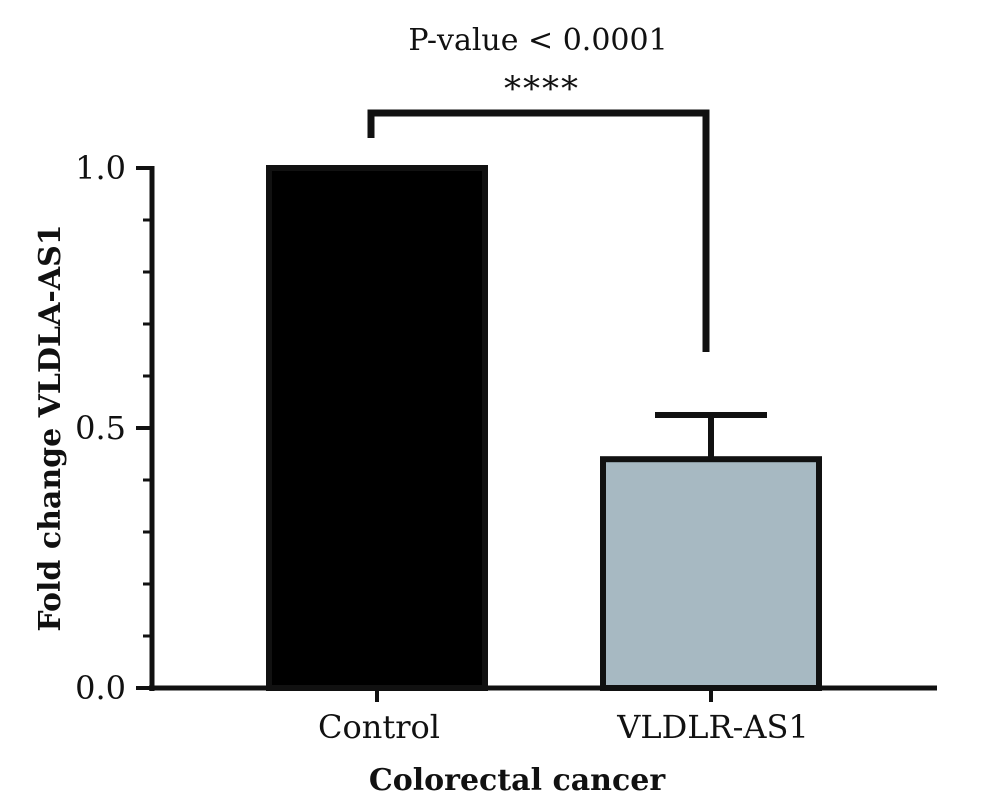 The image size is (1000, 809). Describe the element at coordinates (517, 780) in the screenshot. I see `x-axis-title: Colorectal cancer` at that location.